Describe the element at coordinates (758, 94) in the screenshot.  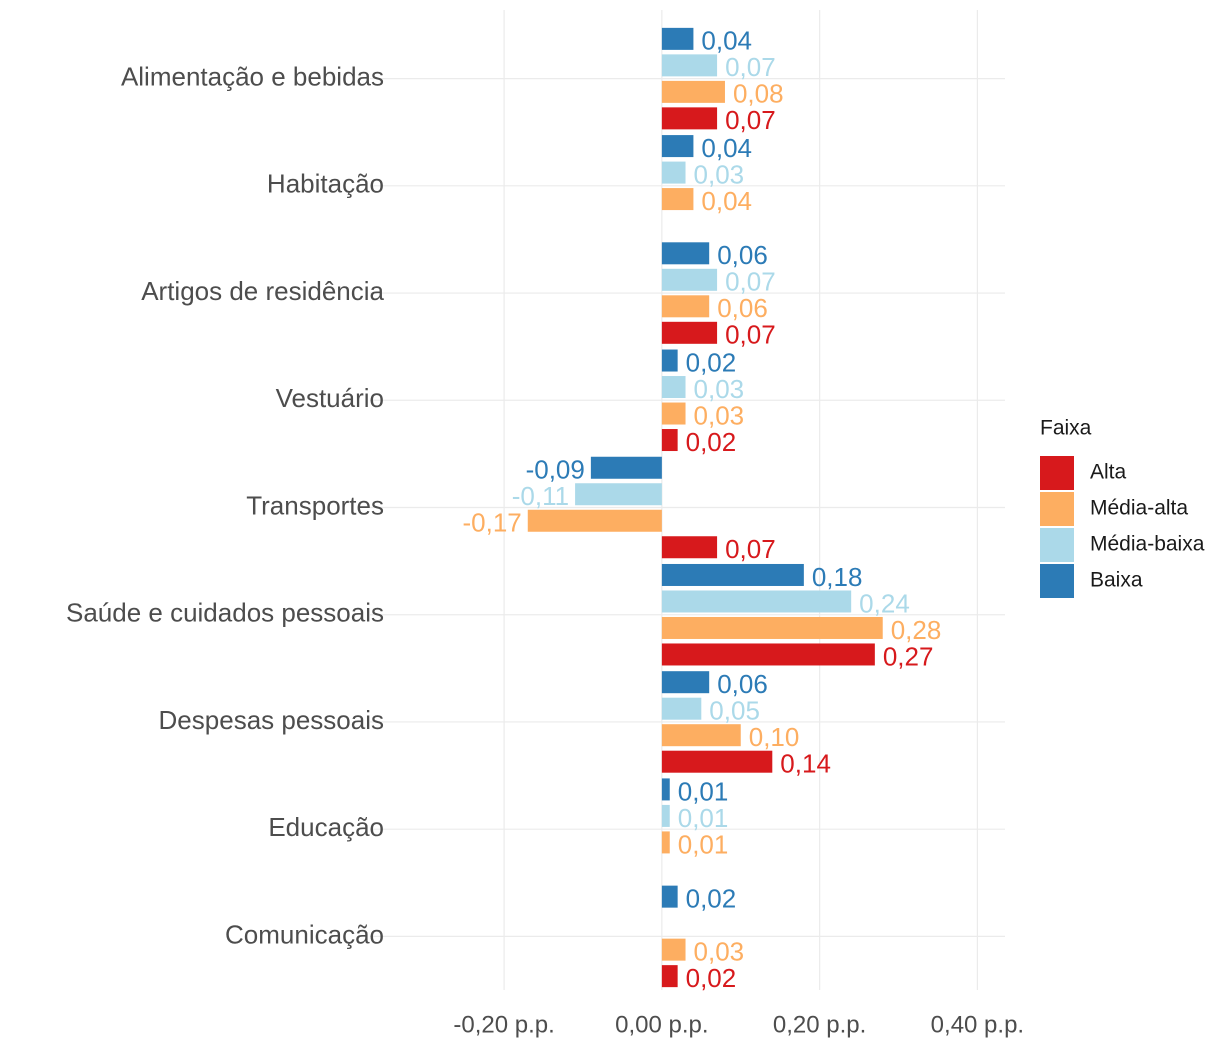
I see `value-label: 0,08` at that location.